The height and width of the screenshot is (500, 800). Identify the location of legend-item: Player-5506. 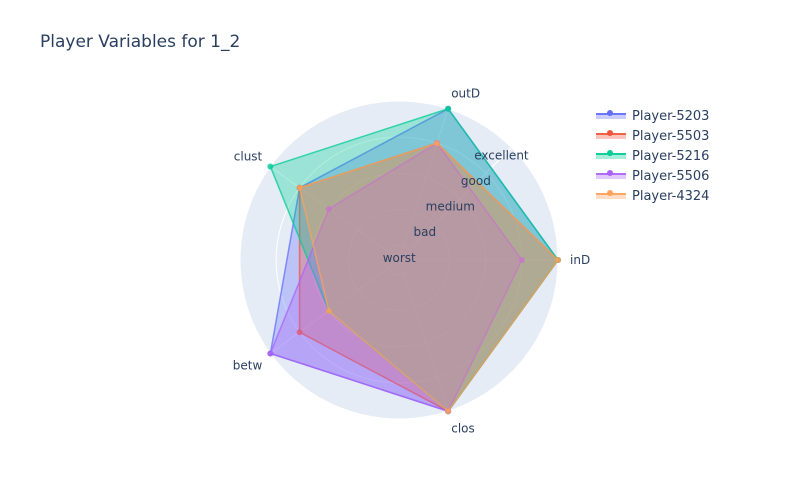
(652, 176).